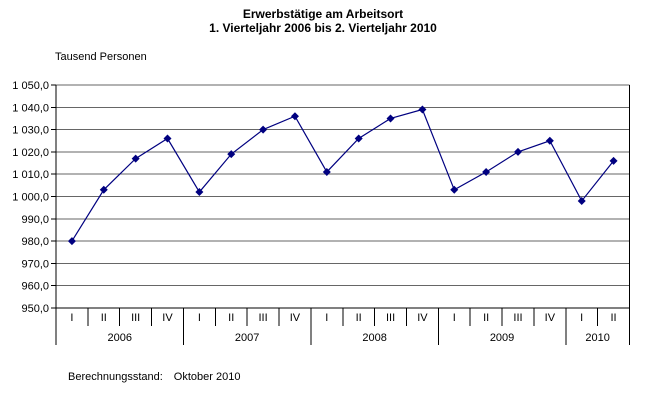  Describe the element at coordinates (35, 220) in the screenshot. I see `y-axis-tick-label: 990,0` at that location.